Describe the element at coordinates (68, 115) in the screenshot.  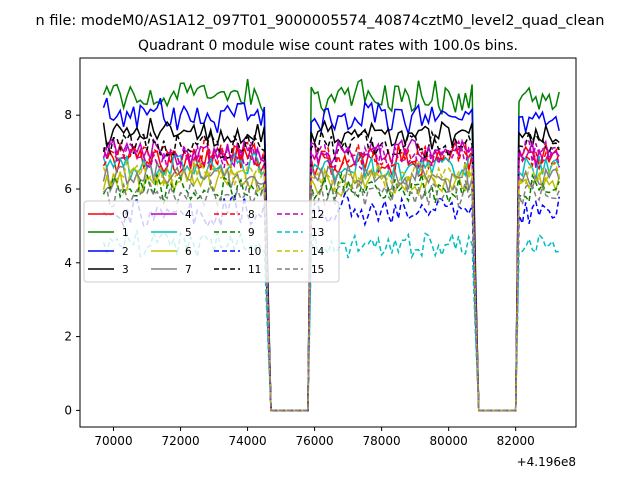
I see `y-tick-label: 8` at that location.